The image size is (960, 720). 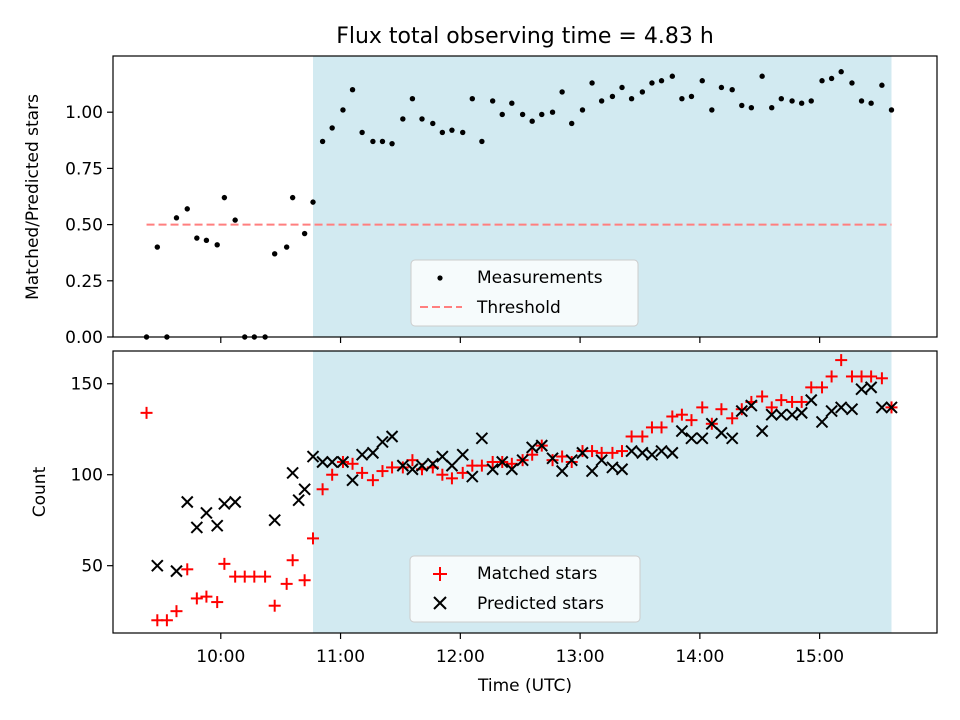 I want to click on top-legend: Measurements Threshold, so click(x=524, y=293).